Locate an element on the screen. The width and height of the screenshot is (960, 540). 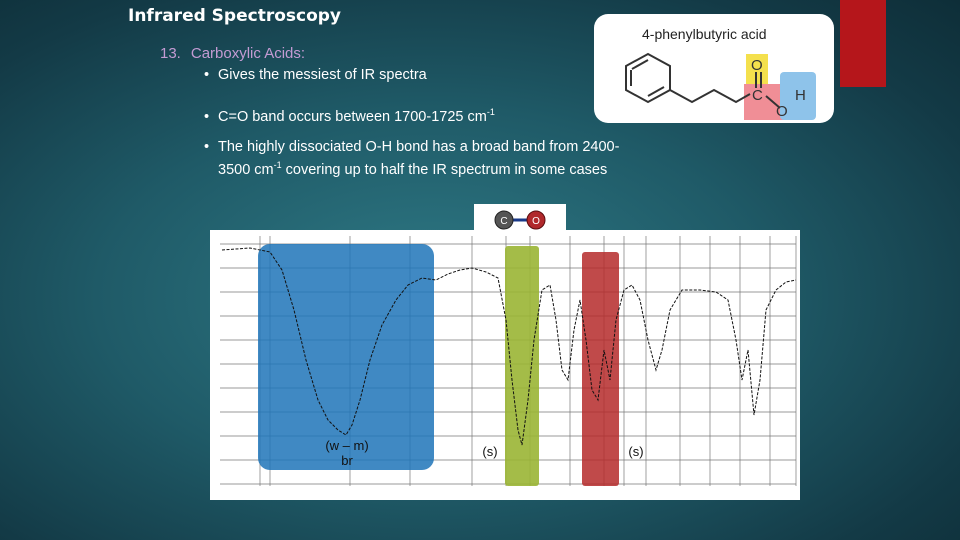
band-label-line: (w – m) is located at coordinates (347, 445).